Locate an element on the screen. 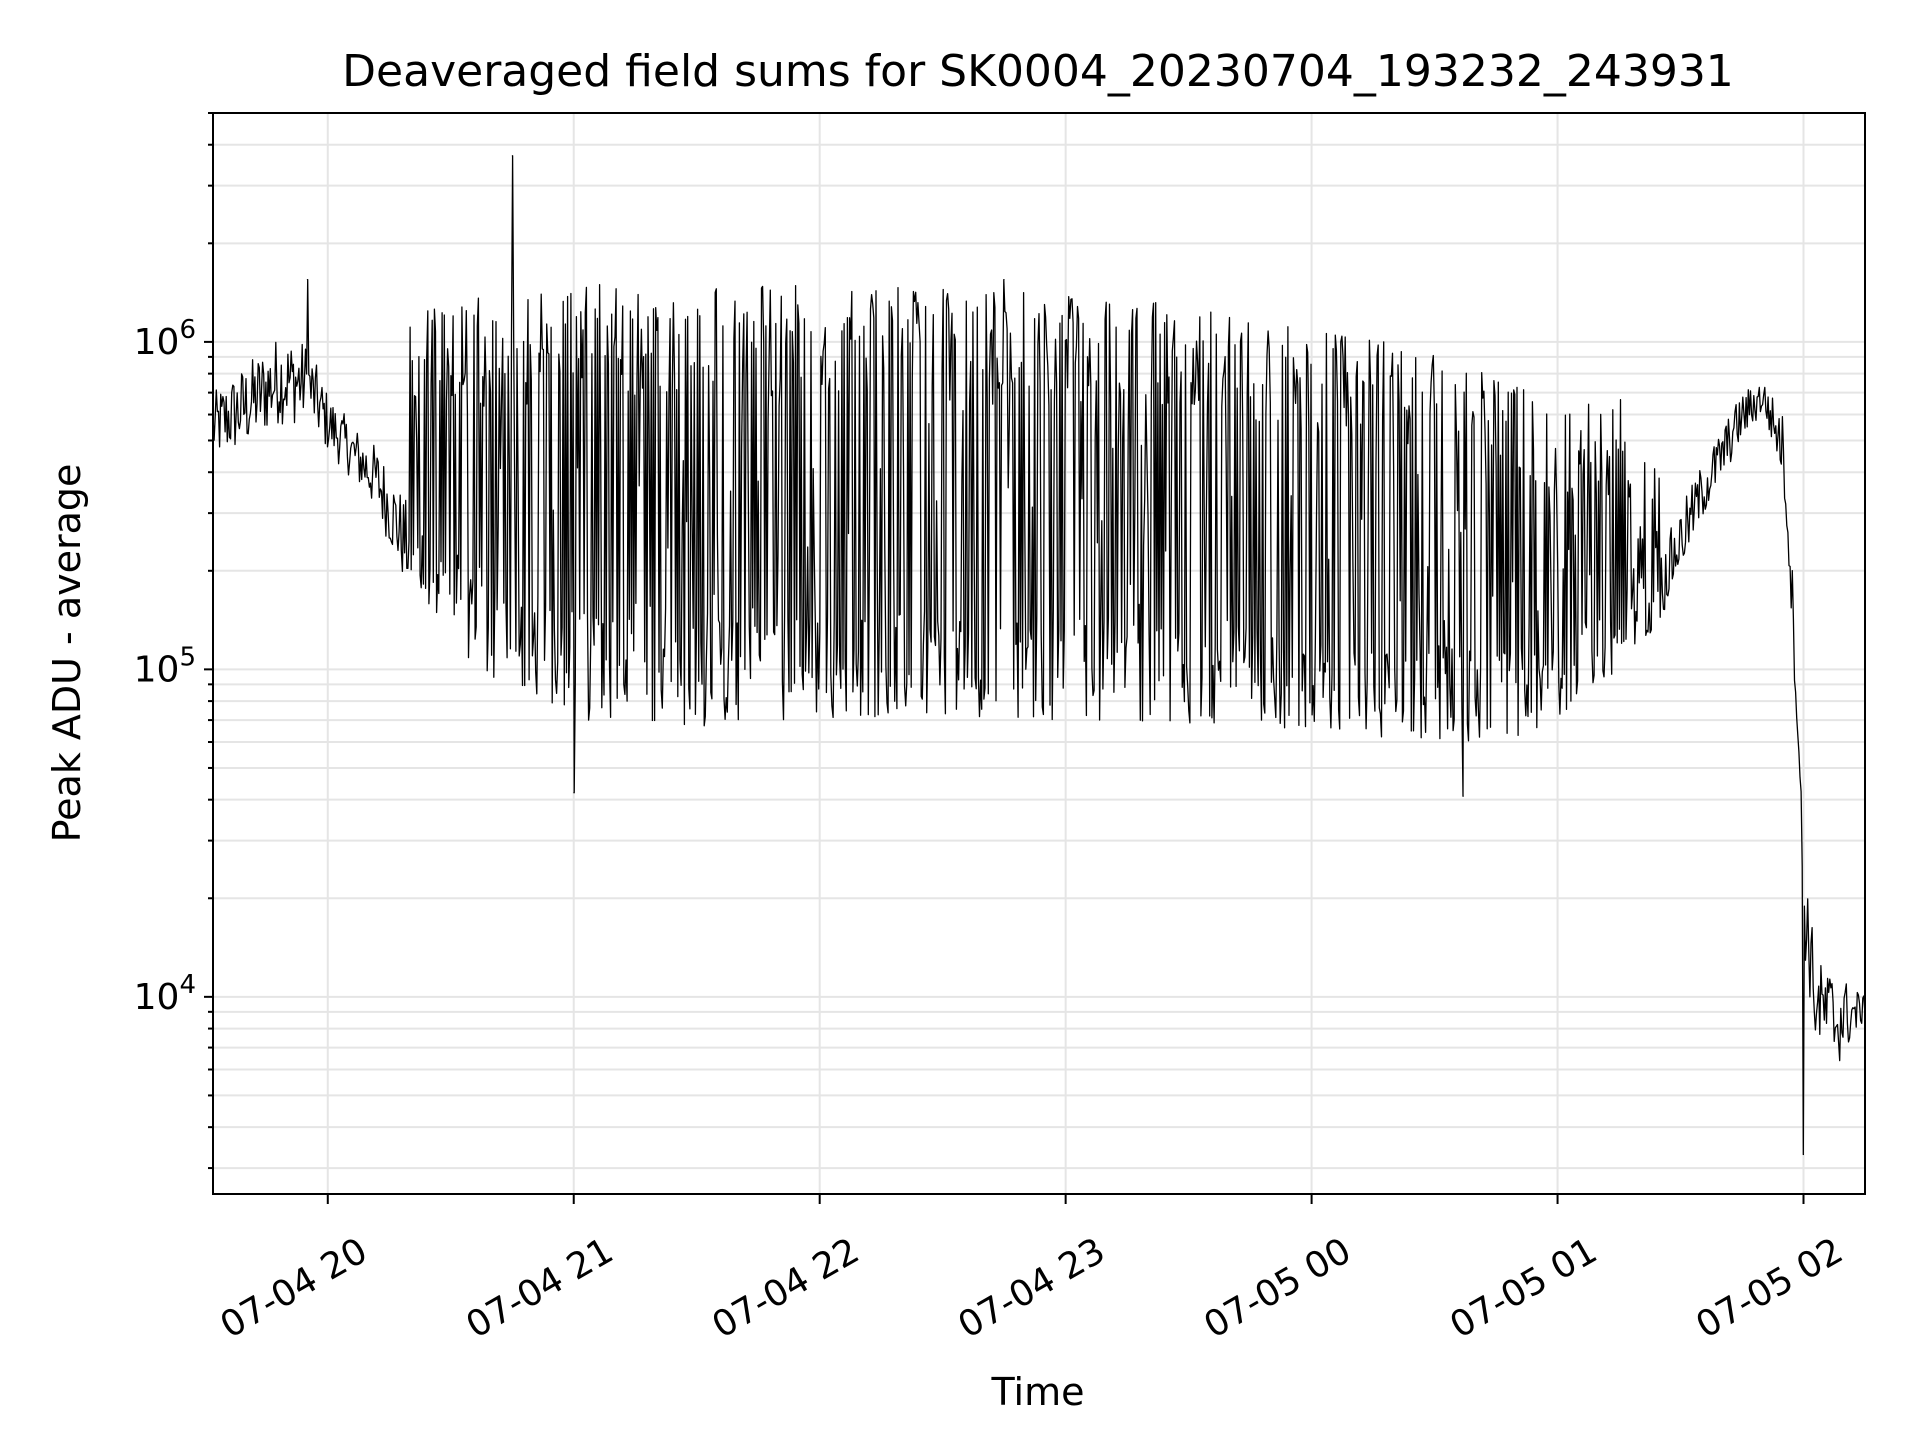  y-axis: 10⁴ 10⁵ 10⁶ is located at coordinates (173, 641).